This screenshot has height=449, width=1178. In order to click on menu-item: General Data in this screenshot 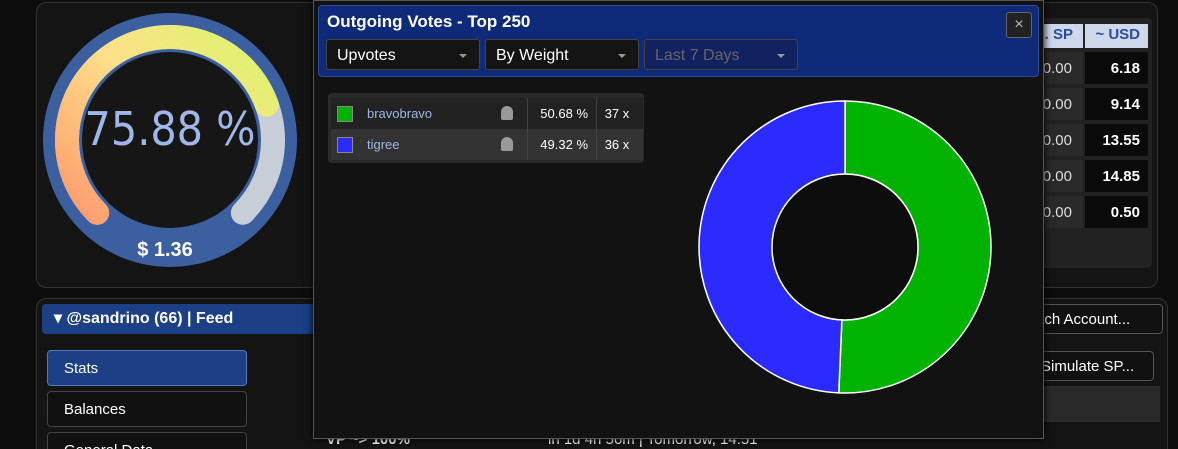, I will do `click(147, 440)`.